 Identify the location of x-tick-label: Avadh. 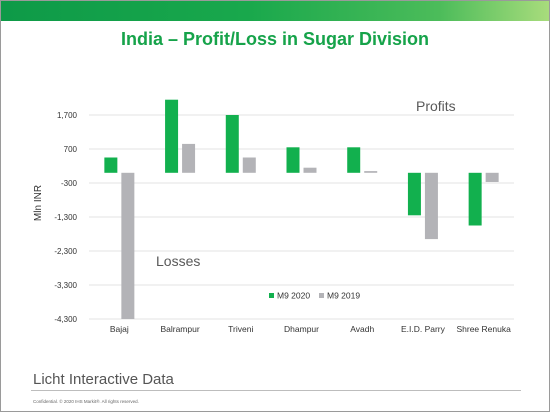
(362, 329).